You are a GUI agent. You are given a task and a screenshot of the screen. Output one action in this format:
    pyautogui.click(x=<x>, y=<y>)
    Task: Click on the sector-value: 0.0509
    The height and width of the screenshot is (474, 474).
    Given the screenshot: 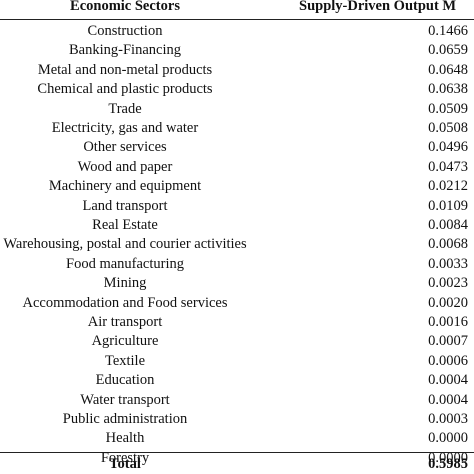 What is the action you would take?
    pyautogui.click(x=448, y=108)
    